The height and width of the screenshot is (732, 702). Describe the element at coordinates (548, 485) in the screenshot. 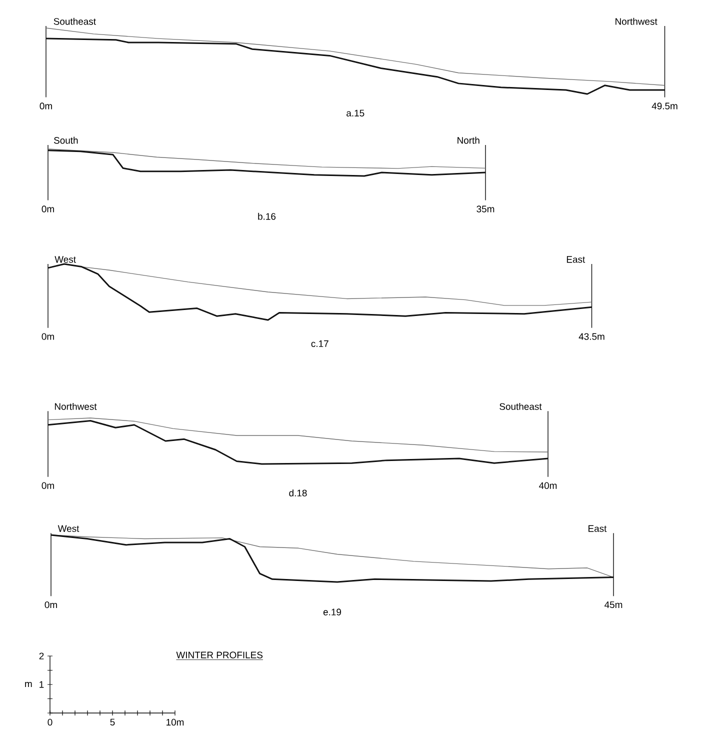

I see `x-tick-label: 40m` at that location.